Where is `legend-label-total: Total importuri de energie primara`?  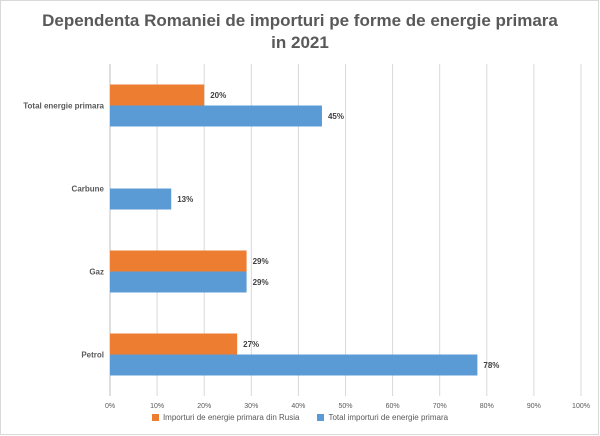 legend-label-total: Total importuri de energie primara is located at coordinates (388, 417).